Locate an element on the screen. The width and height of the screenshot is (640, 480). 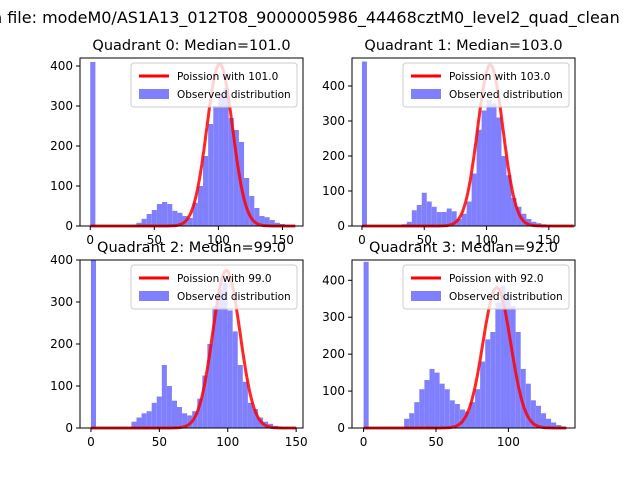
y-tick-label: 300 is located at coordinates (61, 302).